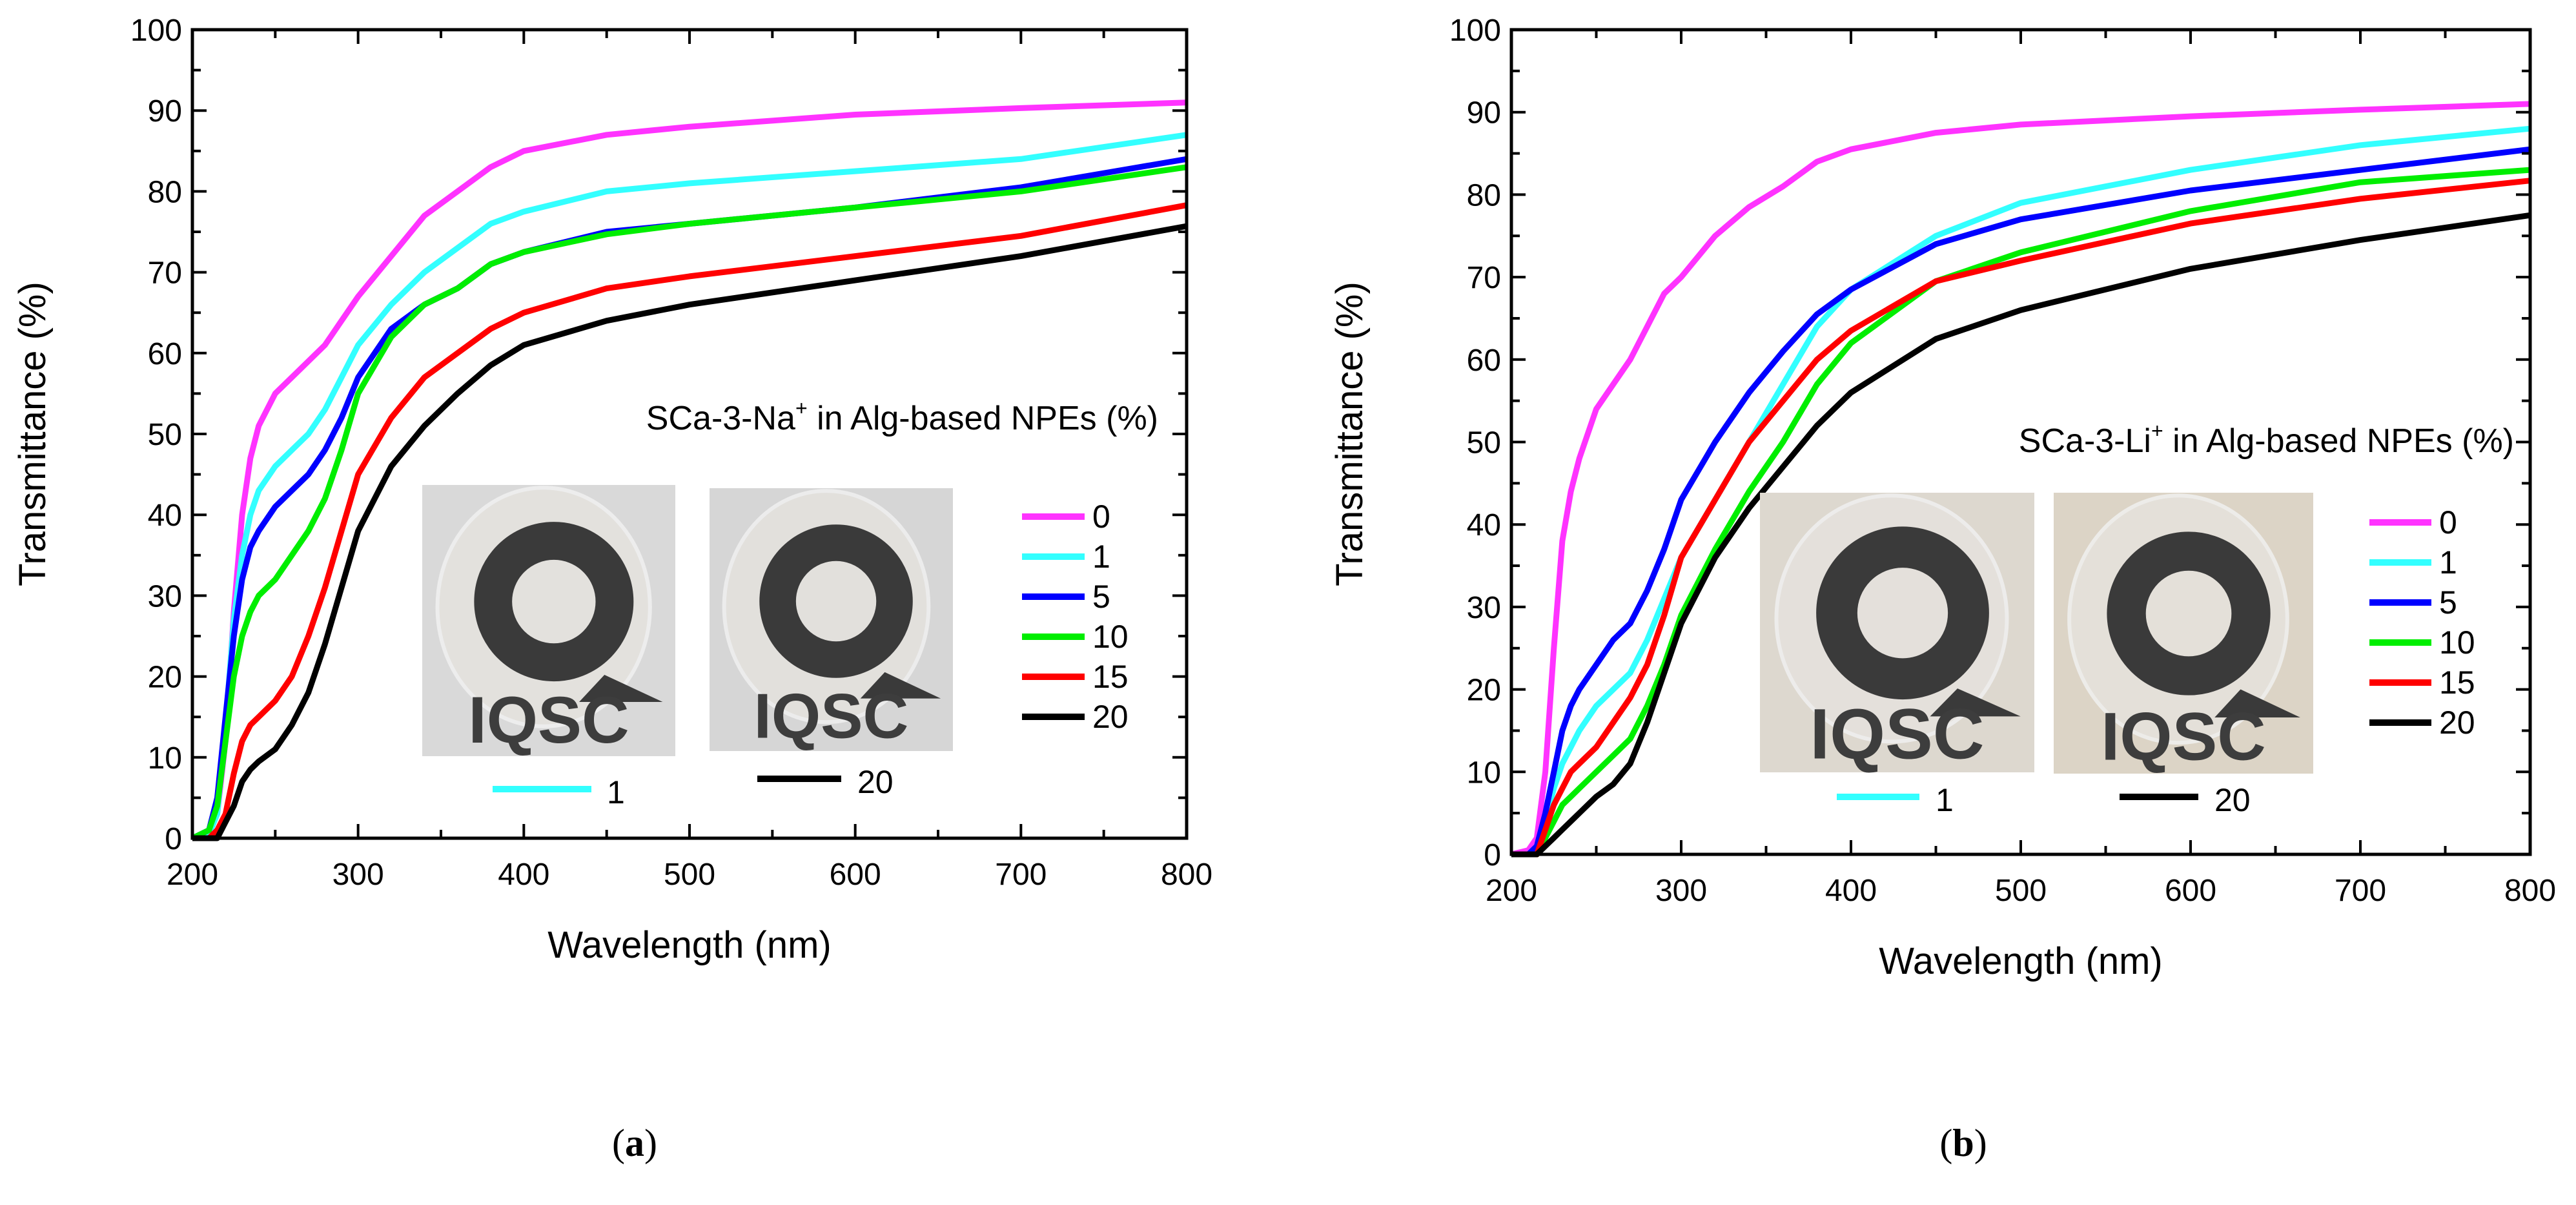  I want to click on panel-label: (a), so click(635, 1143).